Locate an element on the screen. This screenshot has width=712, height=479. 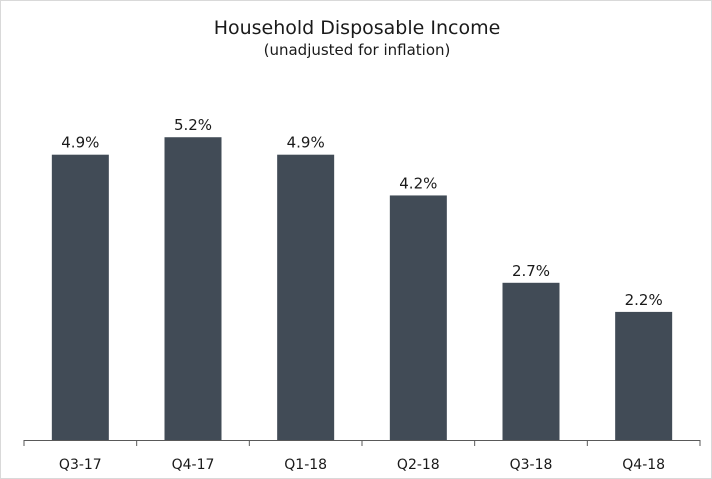
value-label: 2.2% is located at coordinates (644, 300).